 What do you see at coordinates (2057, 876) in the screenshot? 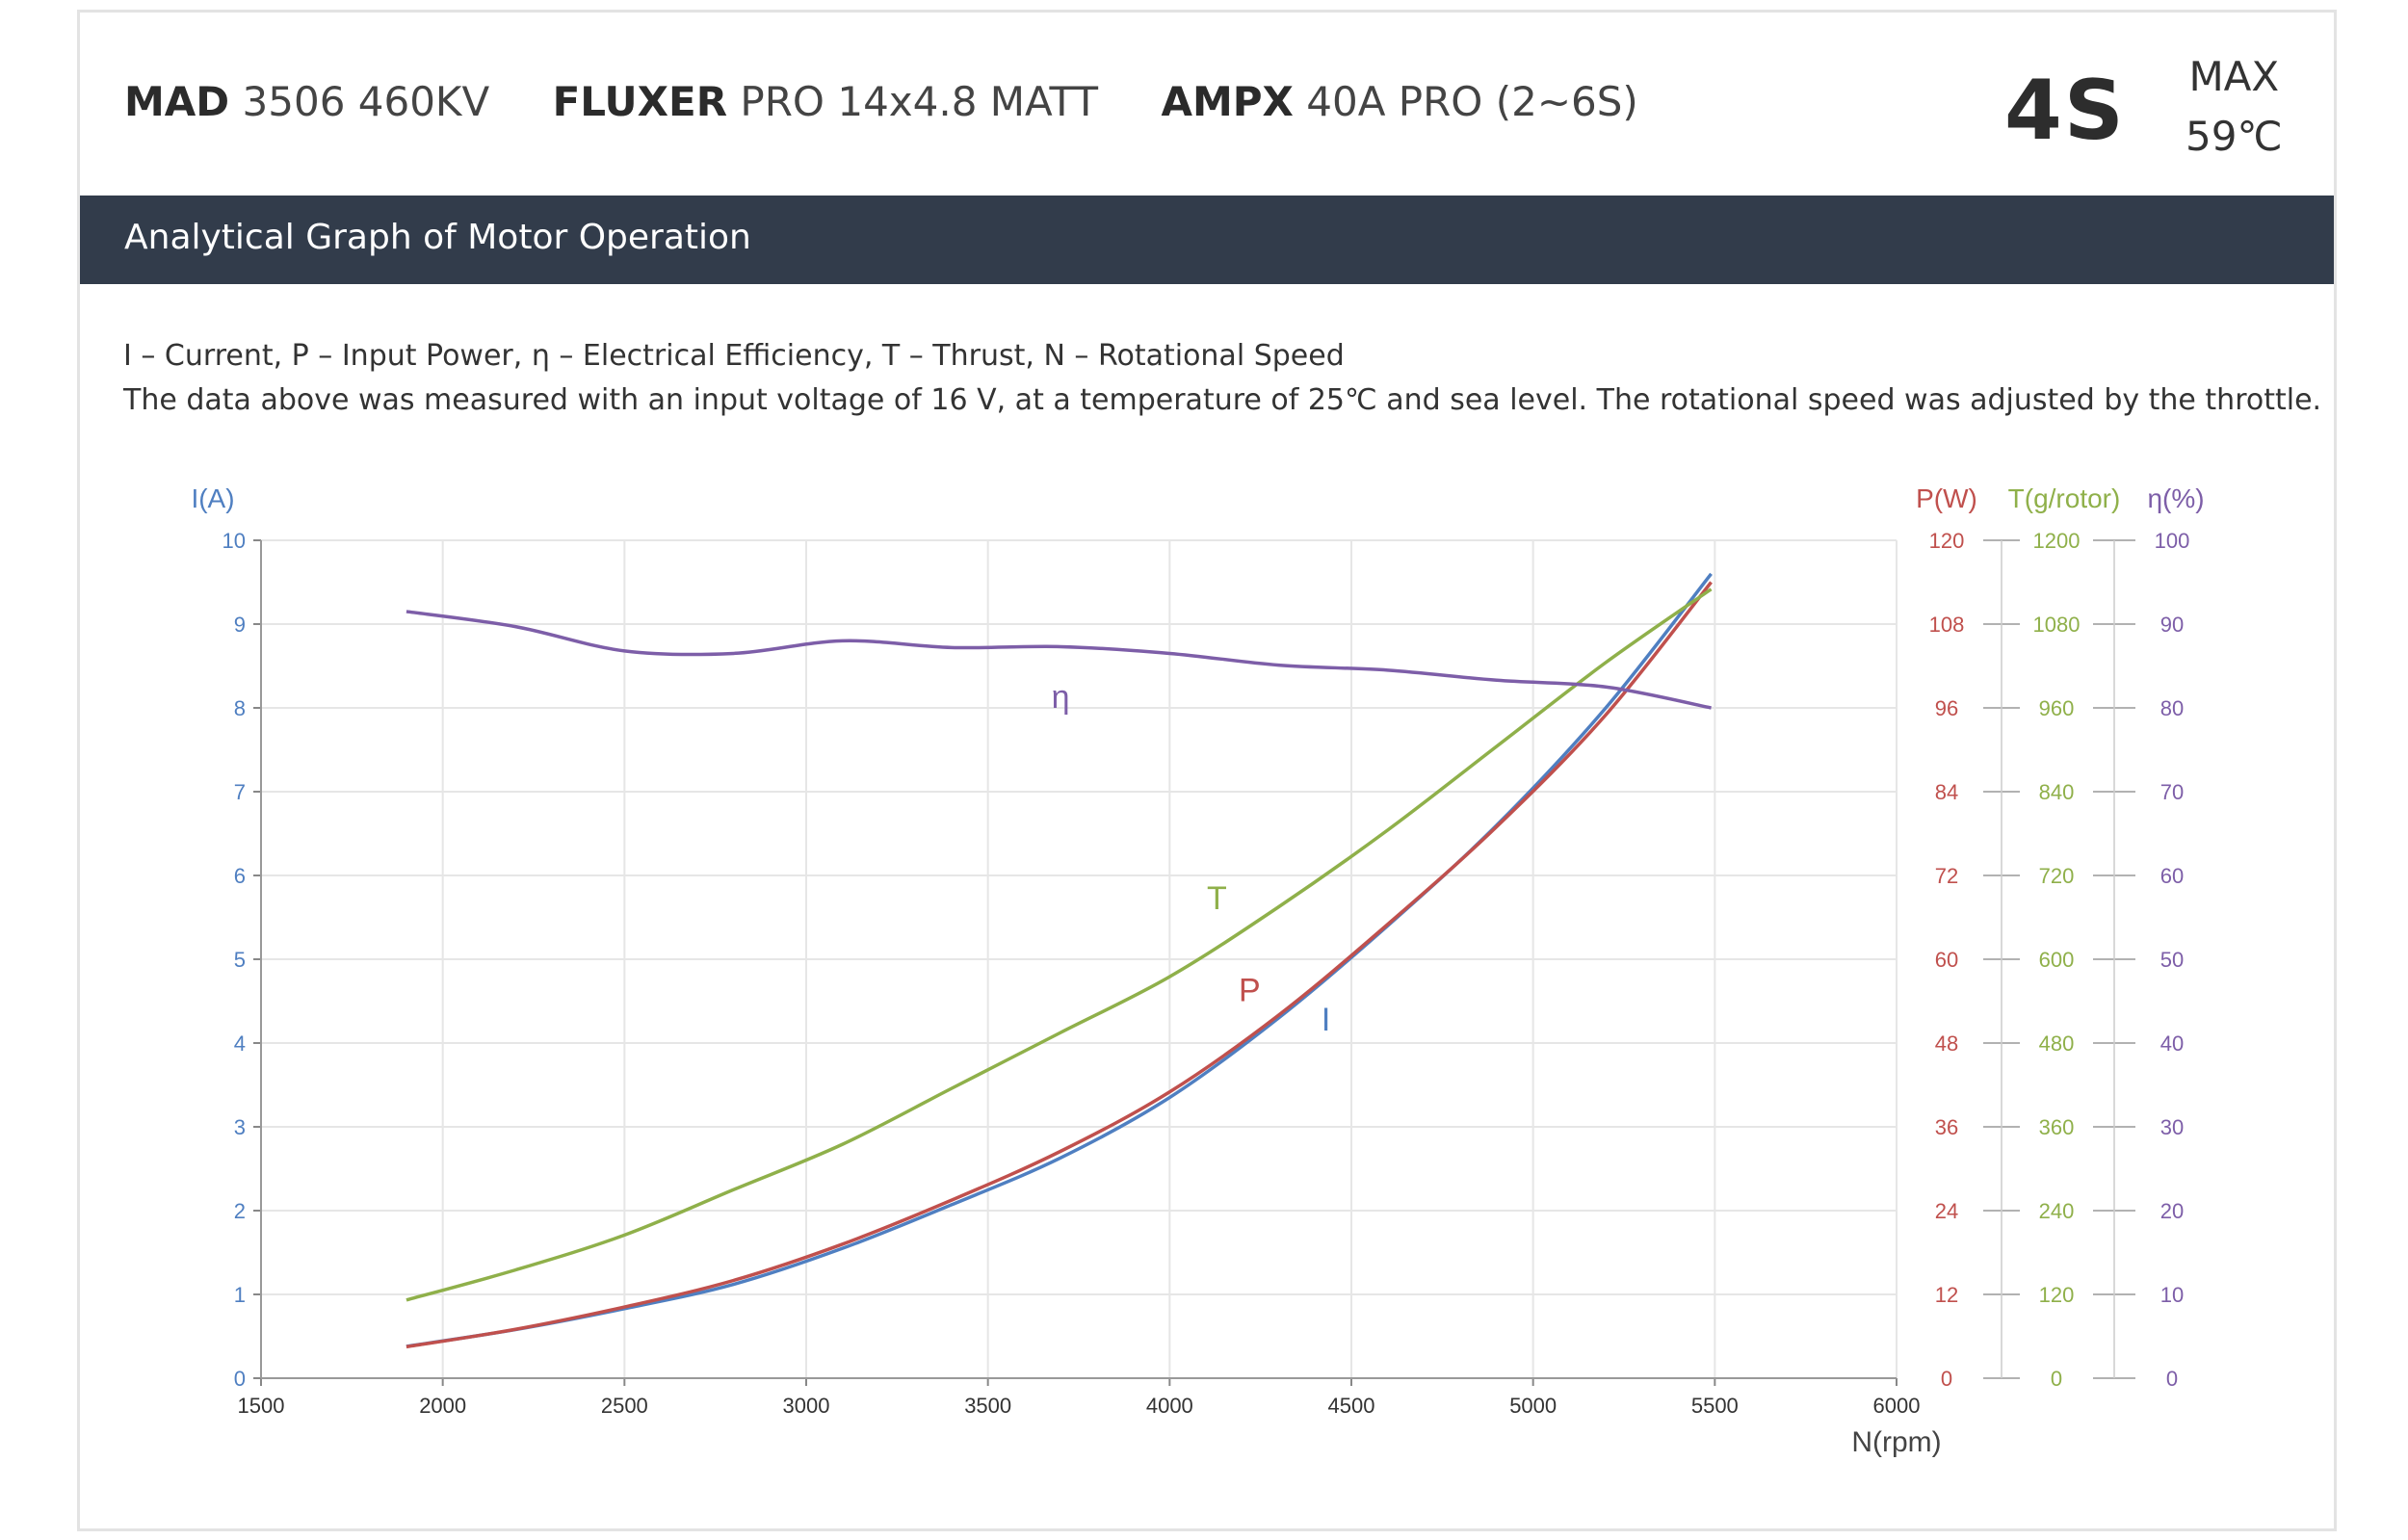
I see `y-tick-label-T: 720` at bounding box center [2057, 876].